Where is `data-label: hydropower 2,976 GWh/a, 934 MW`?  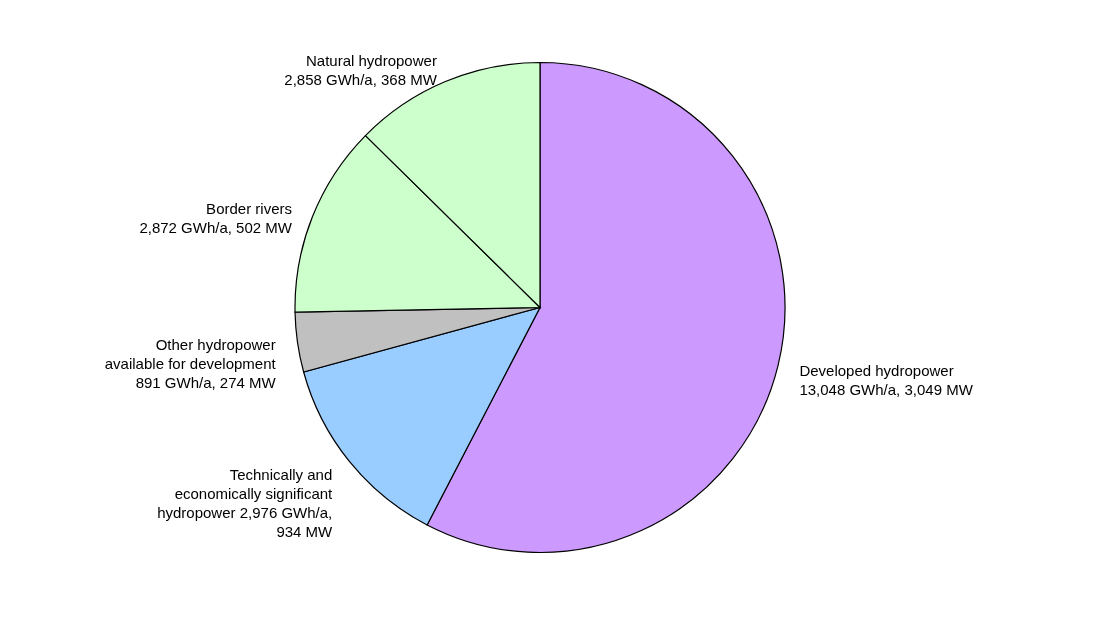
data-label: hydropower 2,976 GWh/a, 934 MW is located at coordinates (245, 522).